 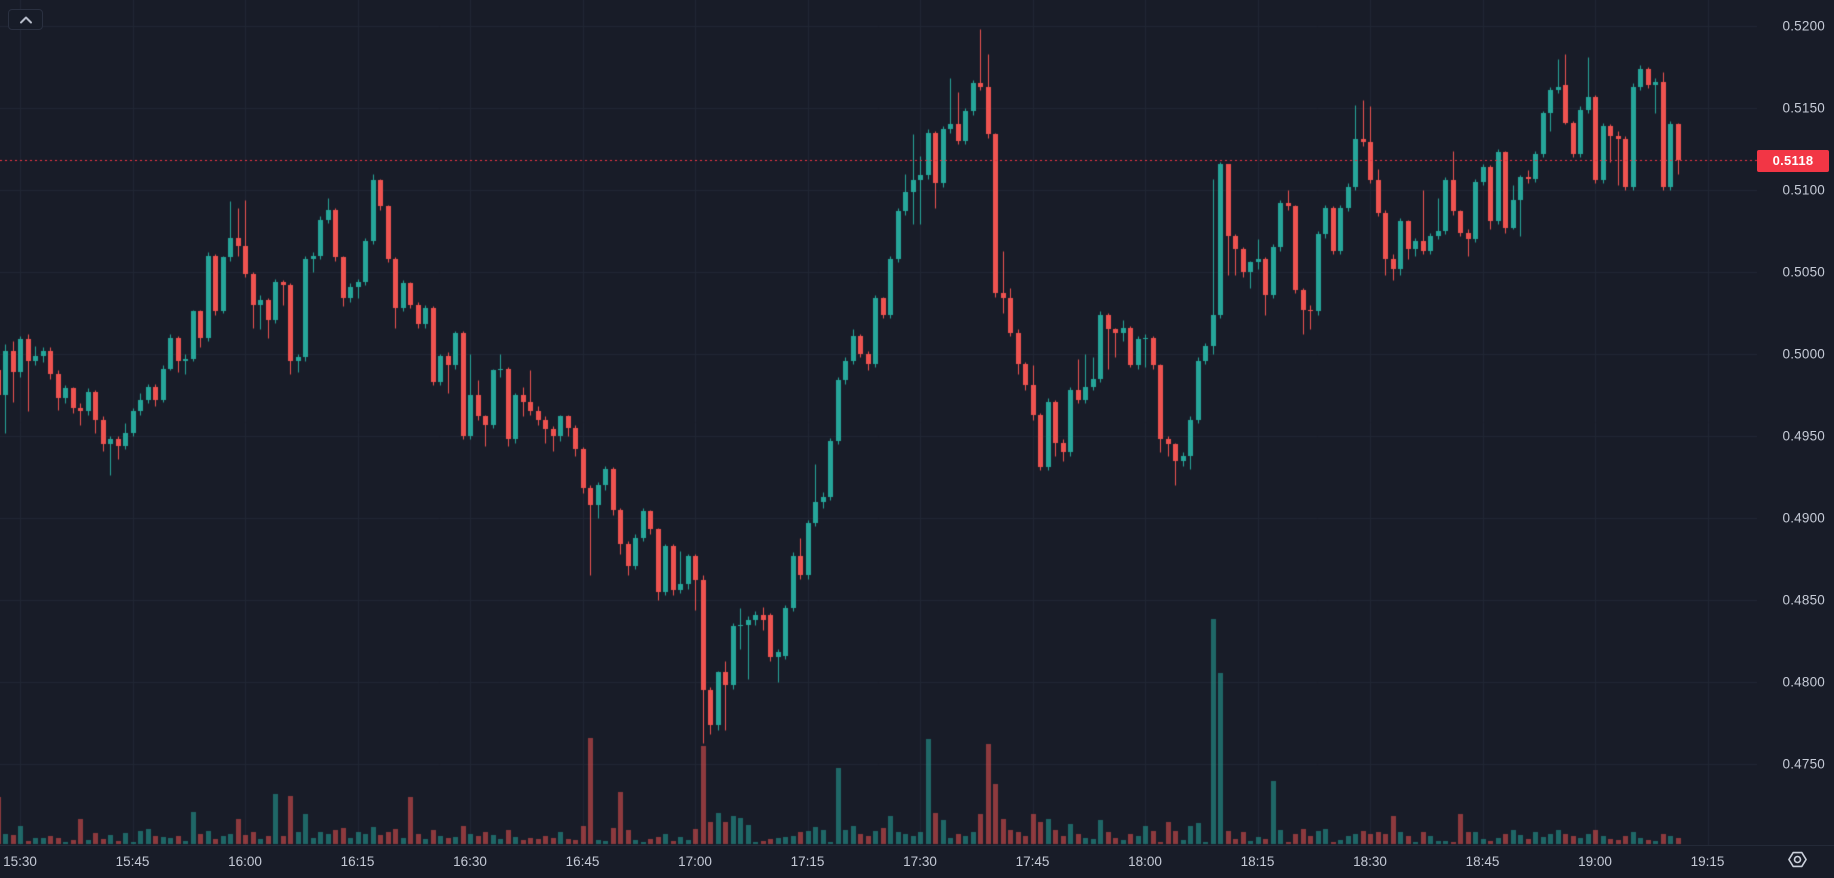 What do you see at coordinates (1257, 861) in the screenshot?
I see `time-tick-label: 18:15` at bounding box center [1257, 861].